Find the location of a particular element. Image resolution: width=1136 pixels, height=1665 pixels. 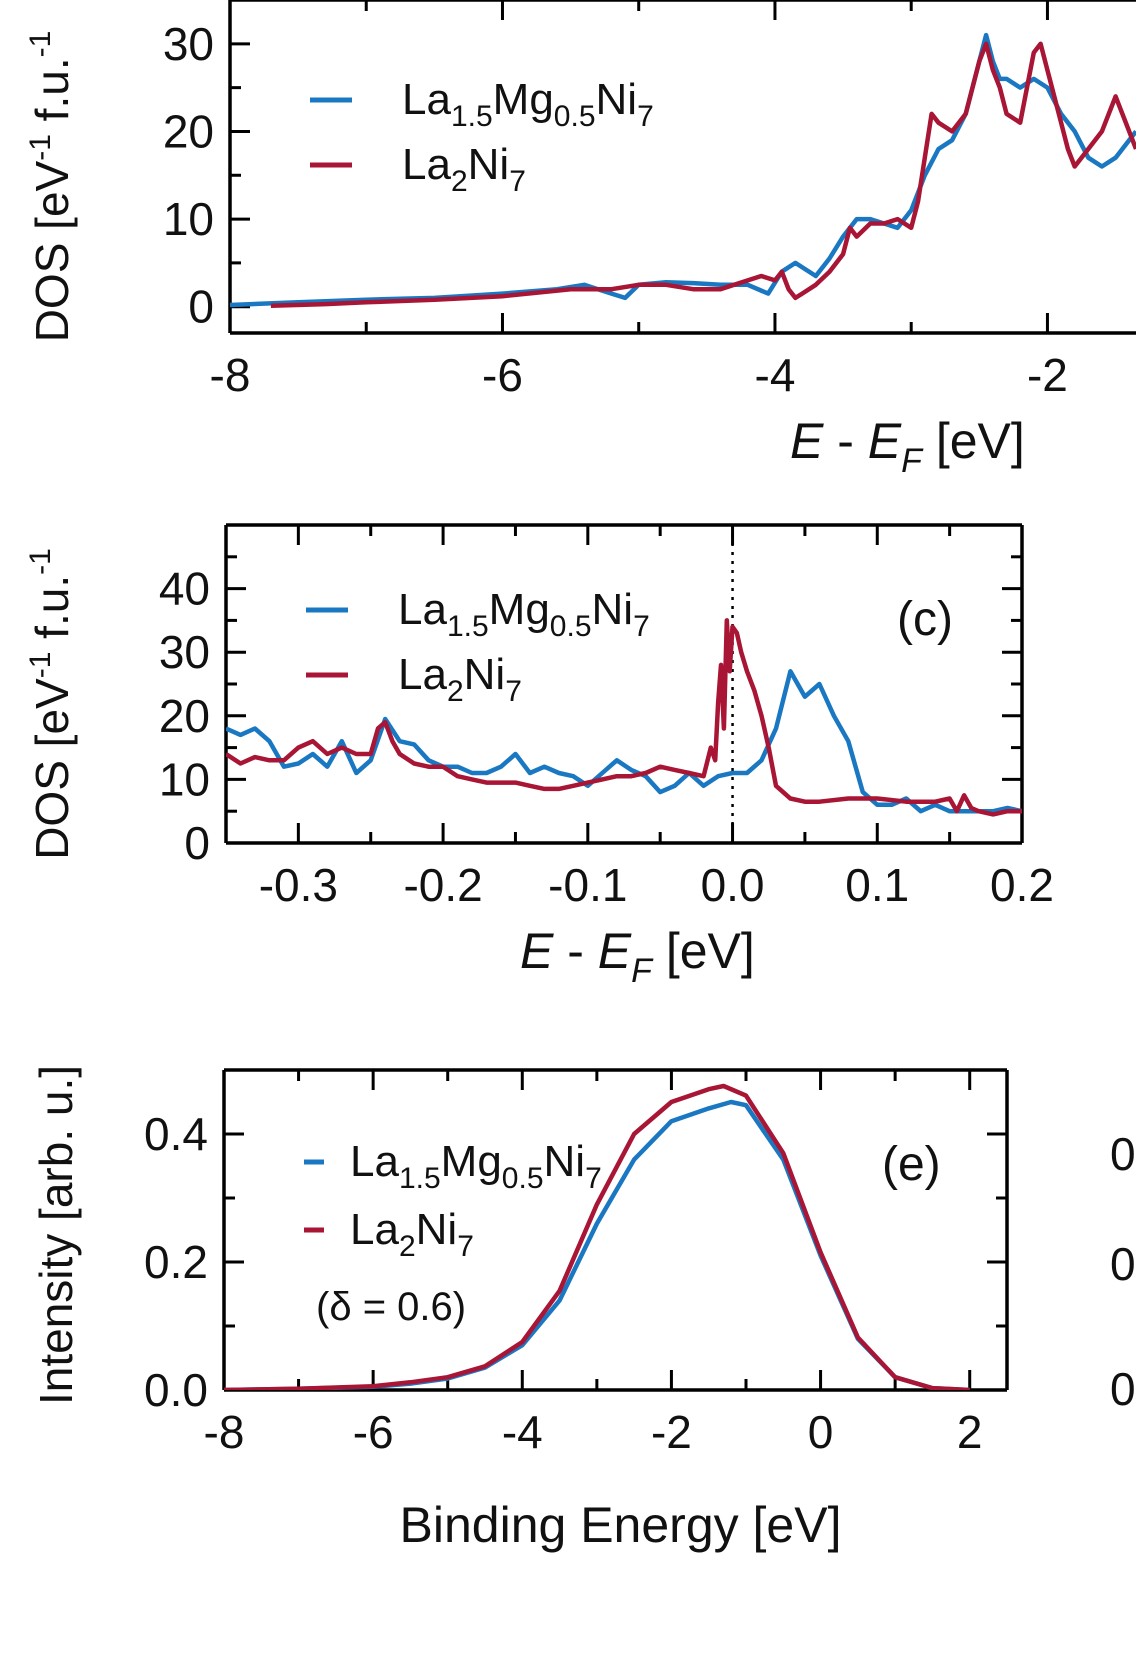

y-tick-label: 0.0 is located at coordinates (176, 1390).